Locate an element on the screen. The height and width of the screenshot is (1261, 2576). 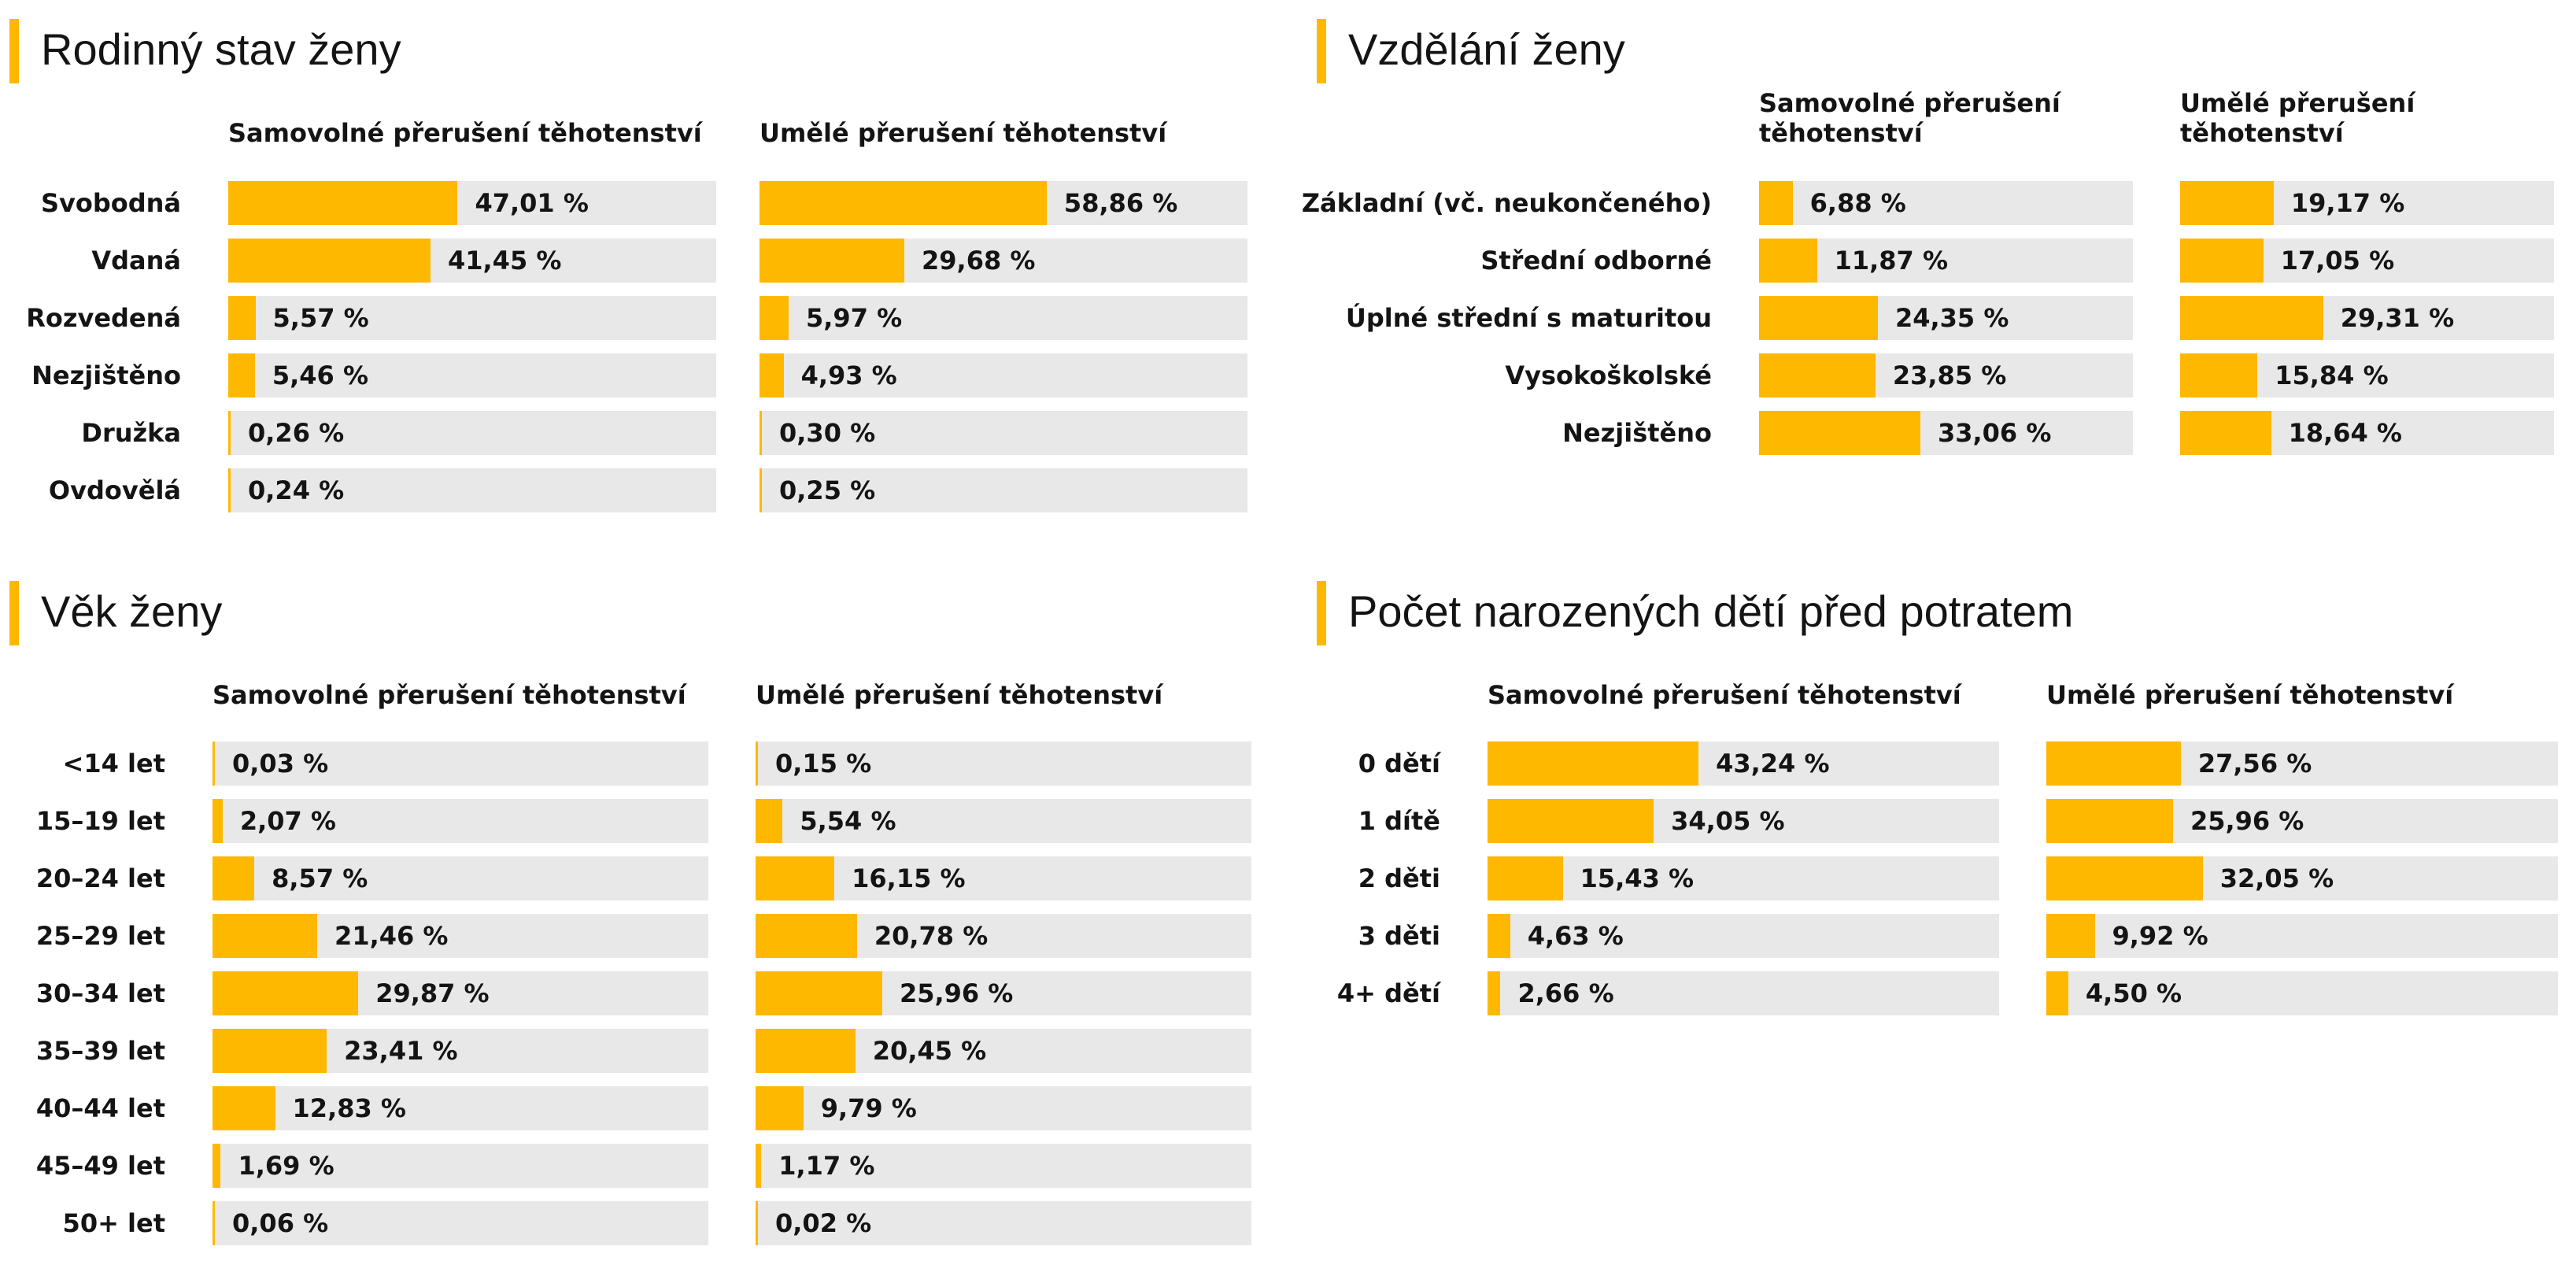
bar-track: 4,93 % is located at coordinates (1003, 375).